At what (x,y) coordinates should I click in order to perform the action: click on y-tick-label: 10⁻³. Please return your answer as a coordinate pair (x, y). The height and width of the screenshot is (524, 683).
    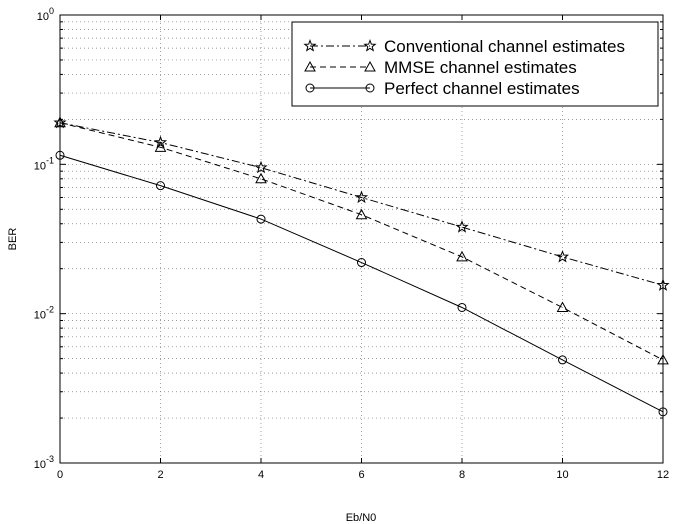
    Looking at the image, I should click on (44, 462).